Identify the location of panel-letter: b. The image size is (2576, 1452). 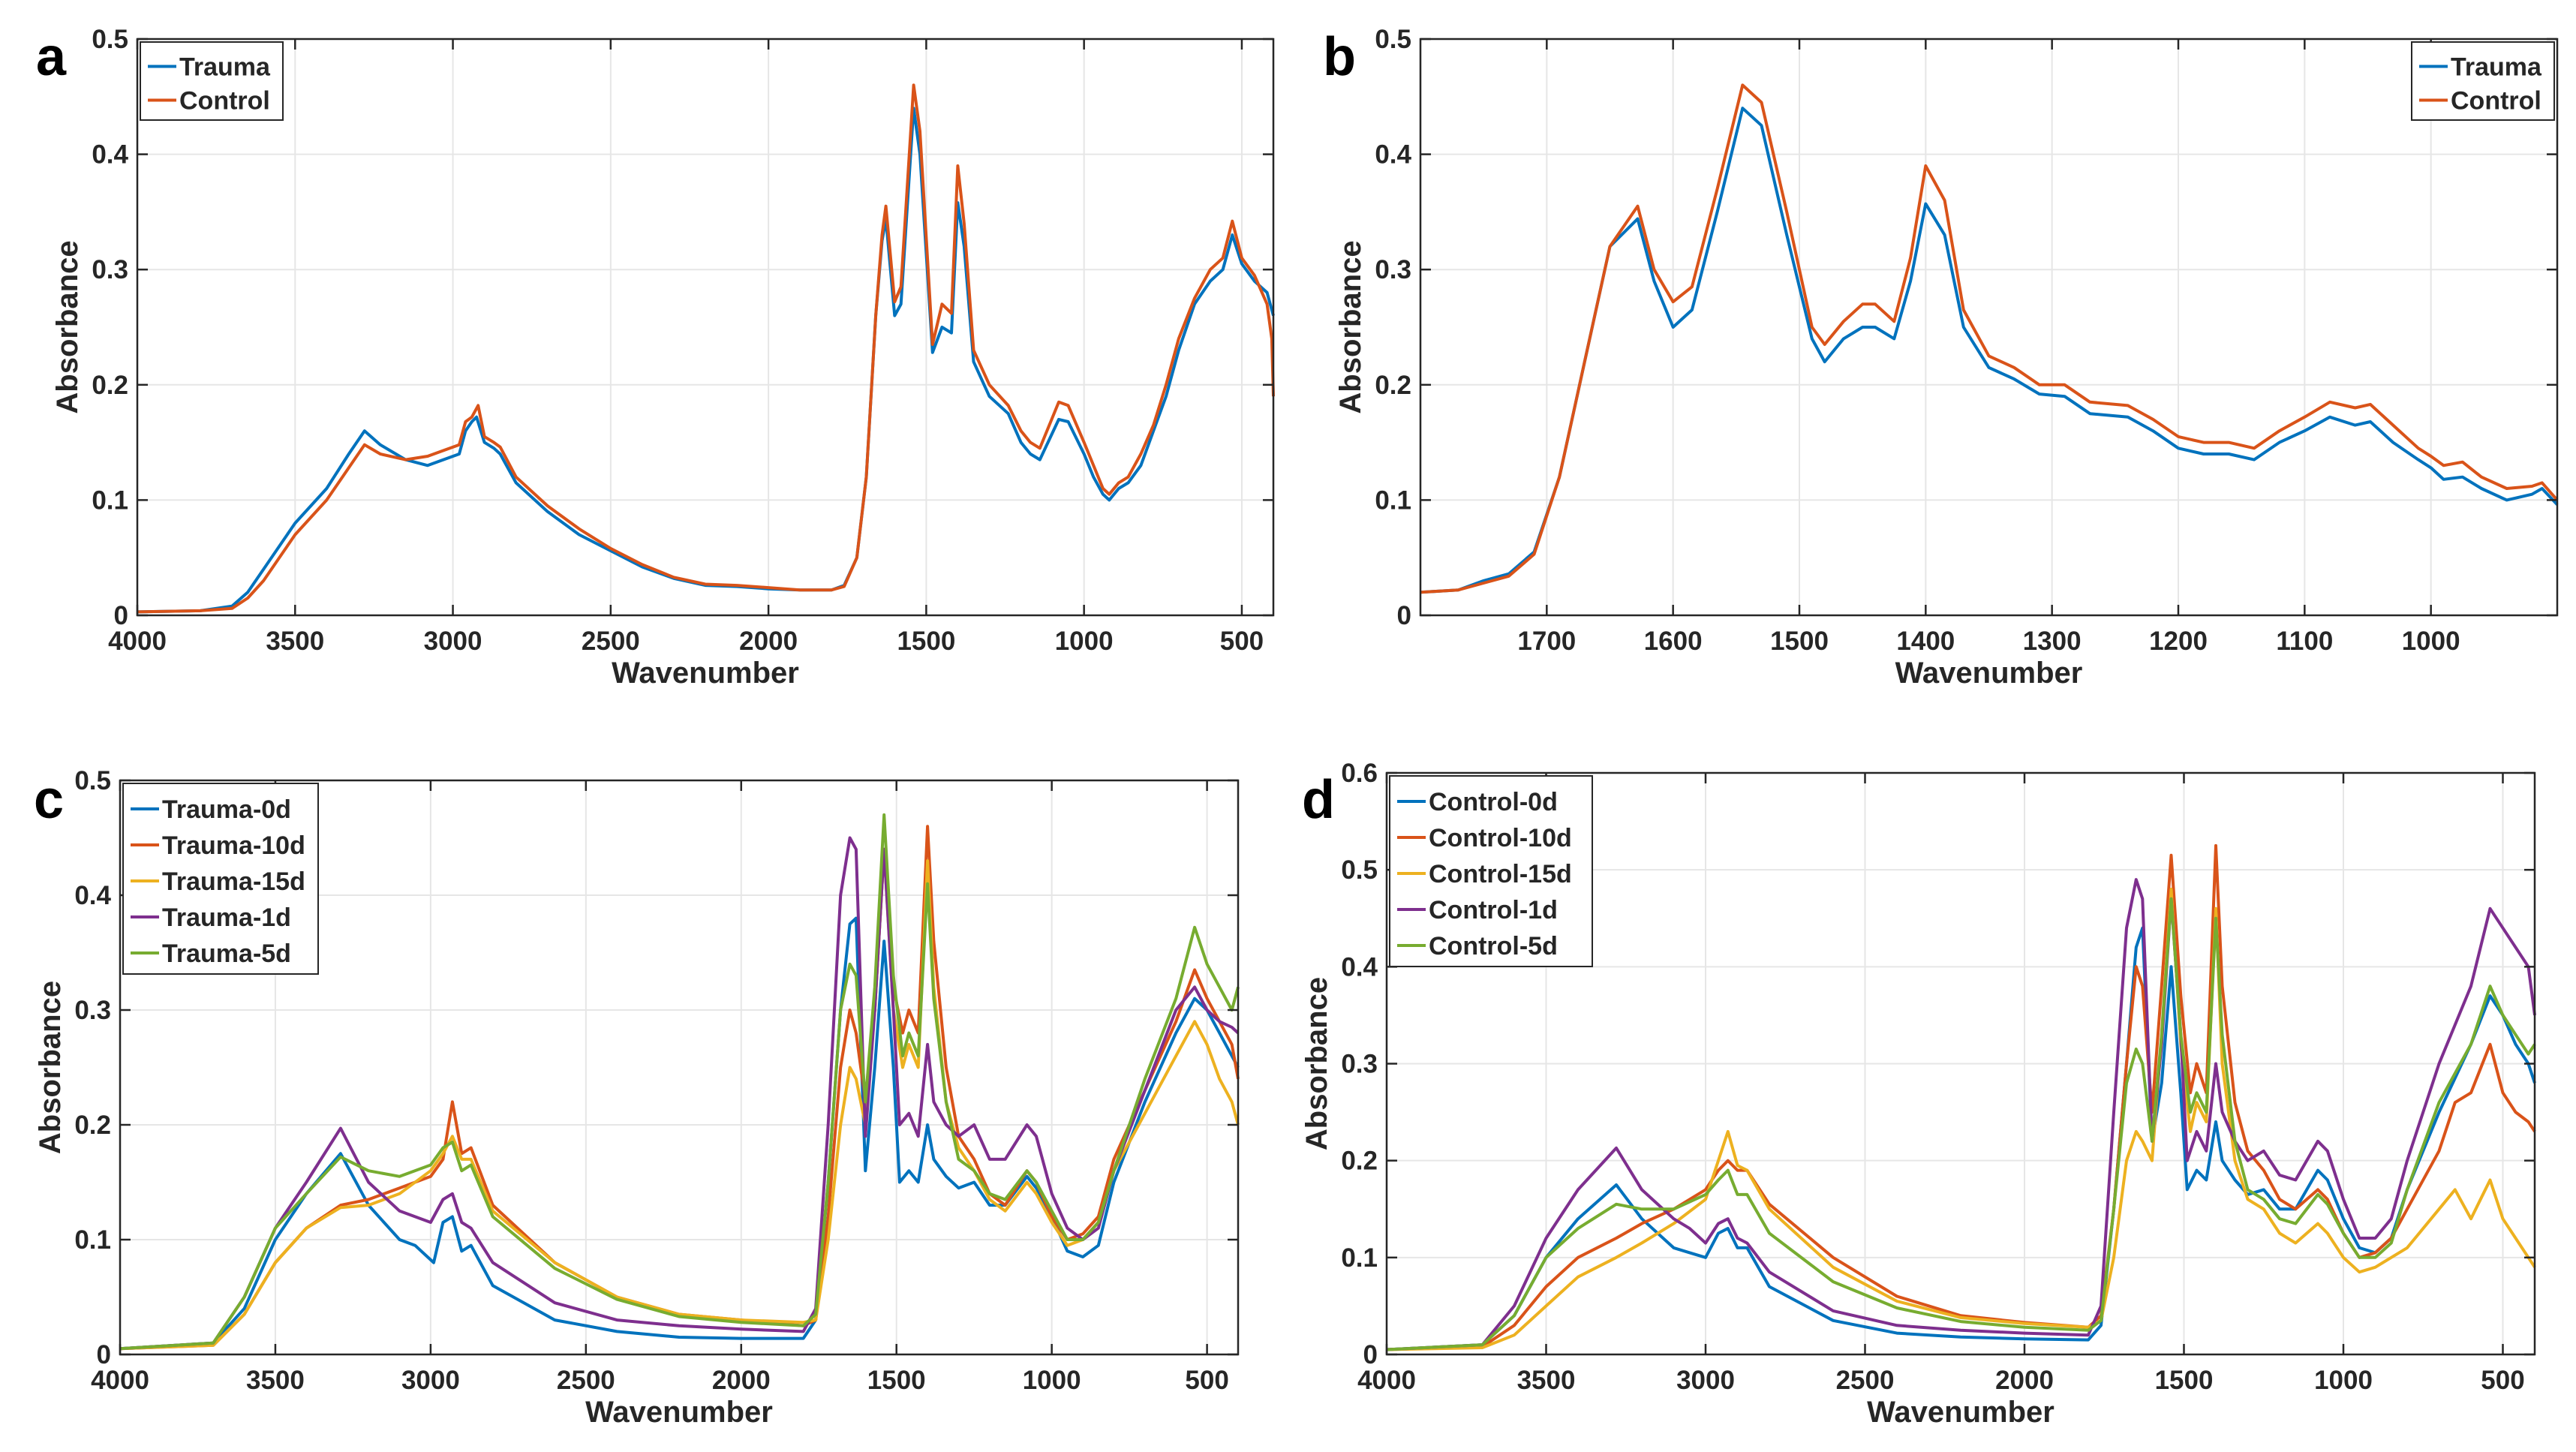
(1339, 57).